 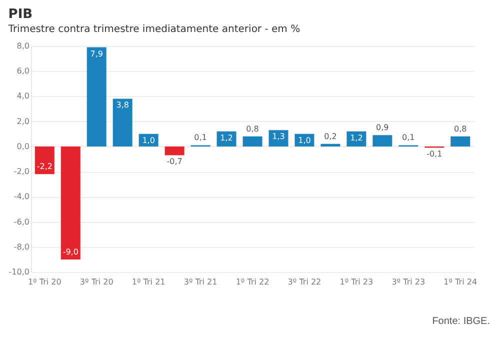 I want to click on y-tick-label: 4,0, so click(x=23, y=96).